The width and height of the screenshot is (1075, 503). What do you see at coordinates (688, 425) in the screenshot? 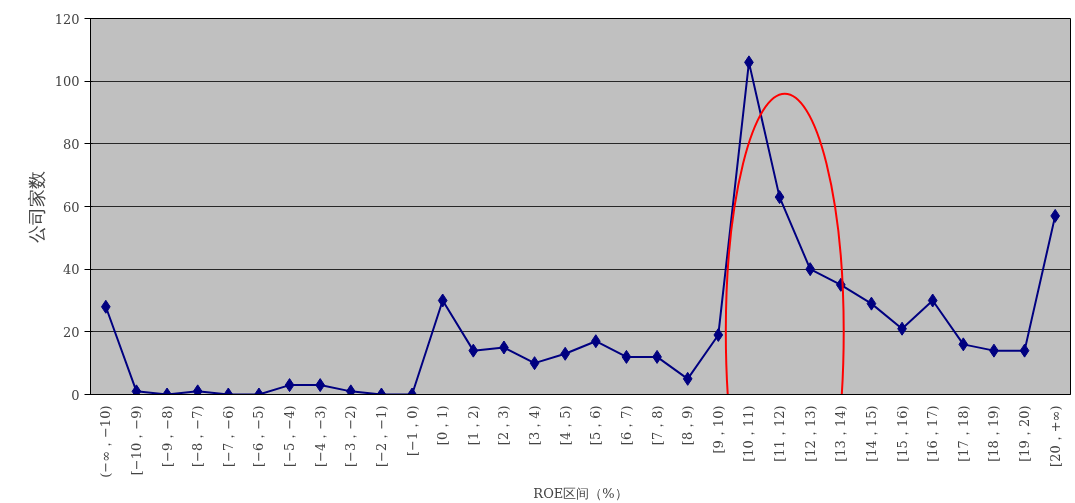
I see `x-tick-label: [8，9)` at bounding box center [688, 425].